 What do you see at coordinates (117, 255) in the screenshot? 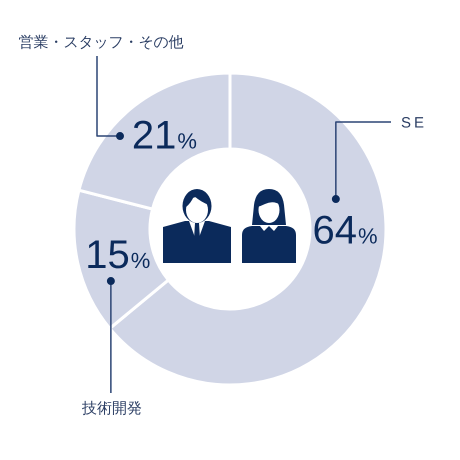
I see `data-label: 15%` at bounding box center [117, 255].